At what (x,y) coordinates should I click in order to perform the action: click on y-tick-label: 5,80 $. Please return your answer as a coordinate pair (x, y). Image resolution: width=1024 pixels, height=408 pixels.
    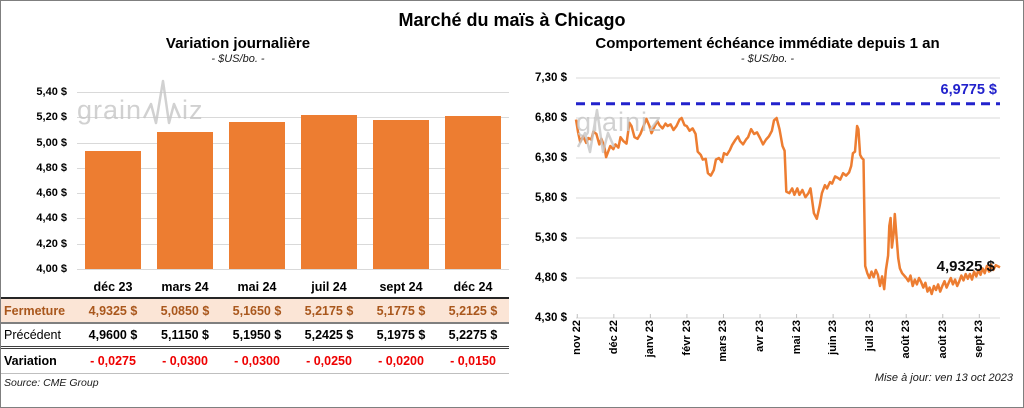
    Looking at the image, I should click on (551, 198).